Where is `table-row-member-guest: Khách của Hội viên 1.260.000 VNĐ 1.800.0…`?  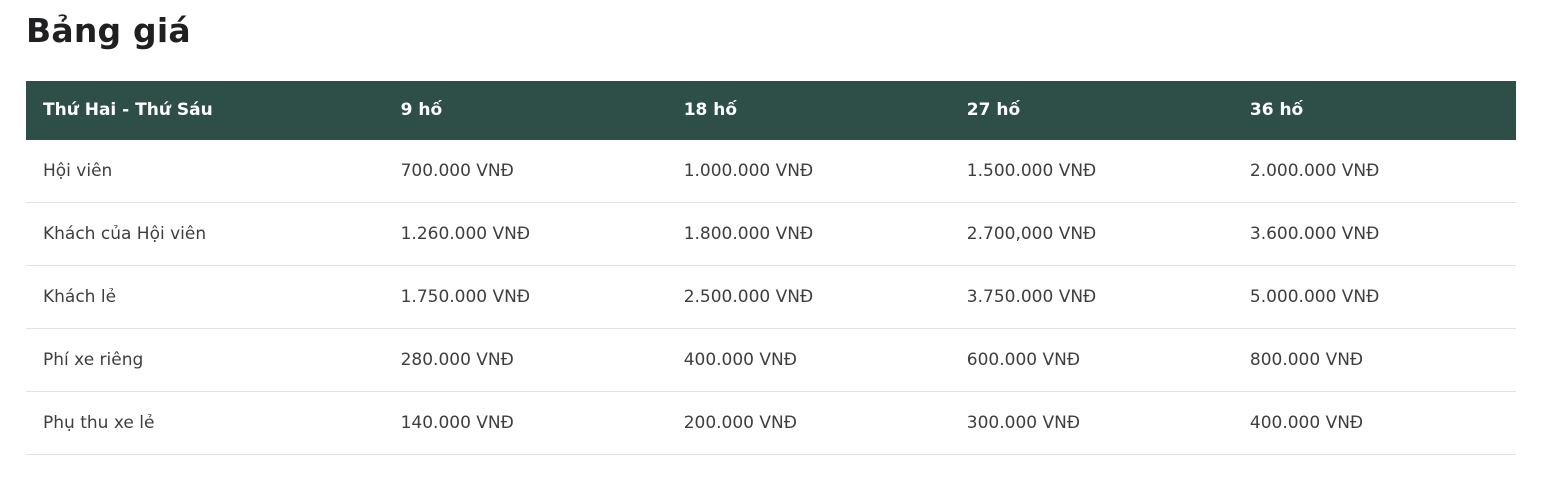 table-row-member-guest: Khách của Hội viên 1.260.000 VNĐ 1.800.0… is located at coordinates (771, 234).